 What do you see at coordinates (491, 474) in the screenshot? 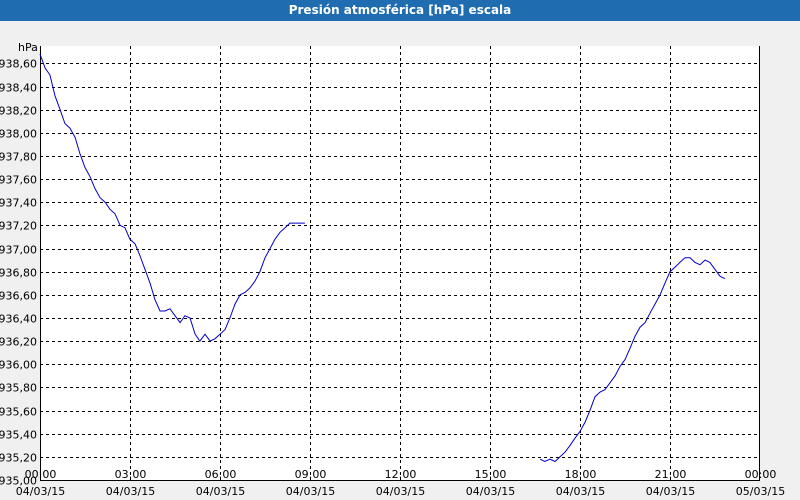
I see `x-tick-time: 15:00` at bounding box center [491, 474].